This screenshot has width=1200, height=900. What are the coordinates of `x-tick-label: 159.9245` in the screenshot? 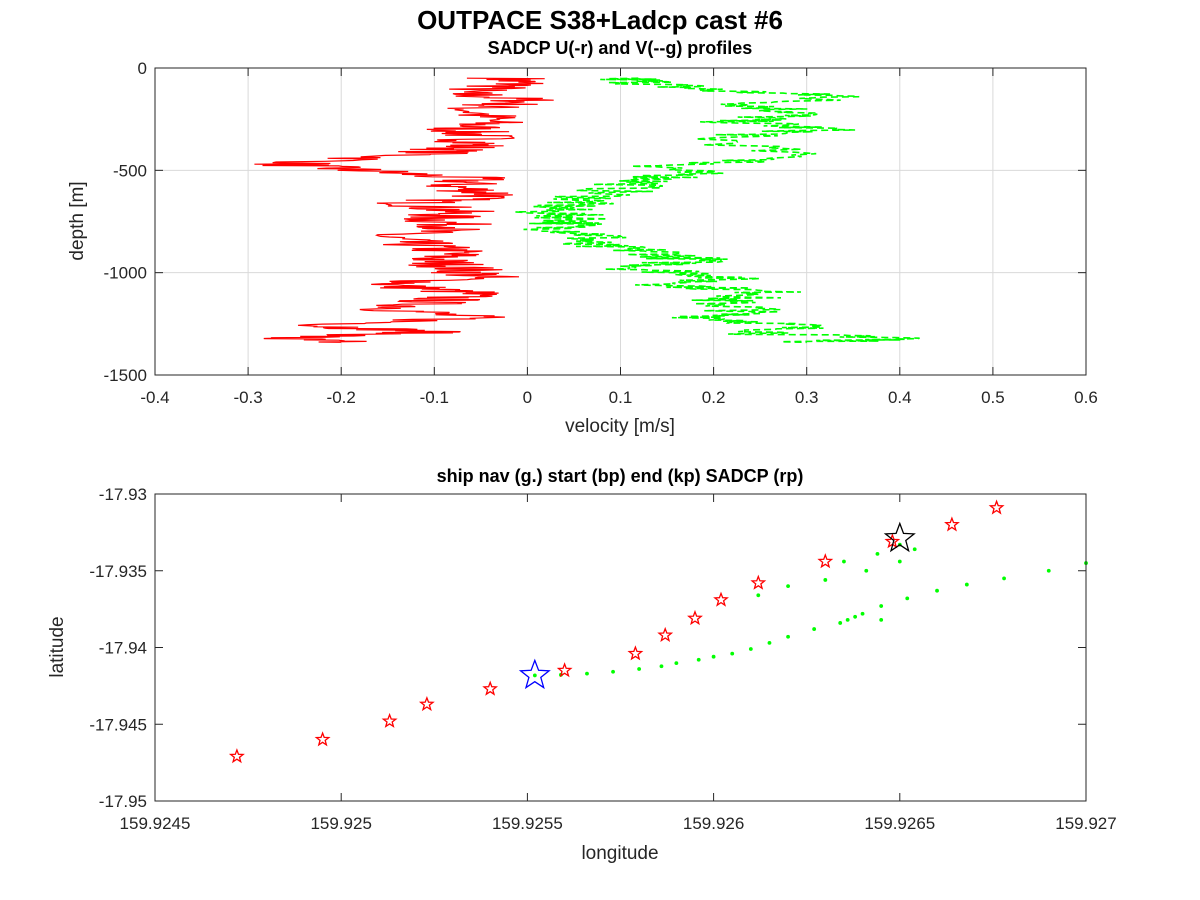 It's located at (155, 823).